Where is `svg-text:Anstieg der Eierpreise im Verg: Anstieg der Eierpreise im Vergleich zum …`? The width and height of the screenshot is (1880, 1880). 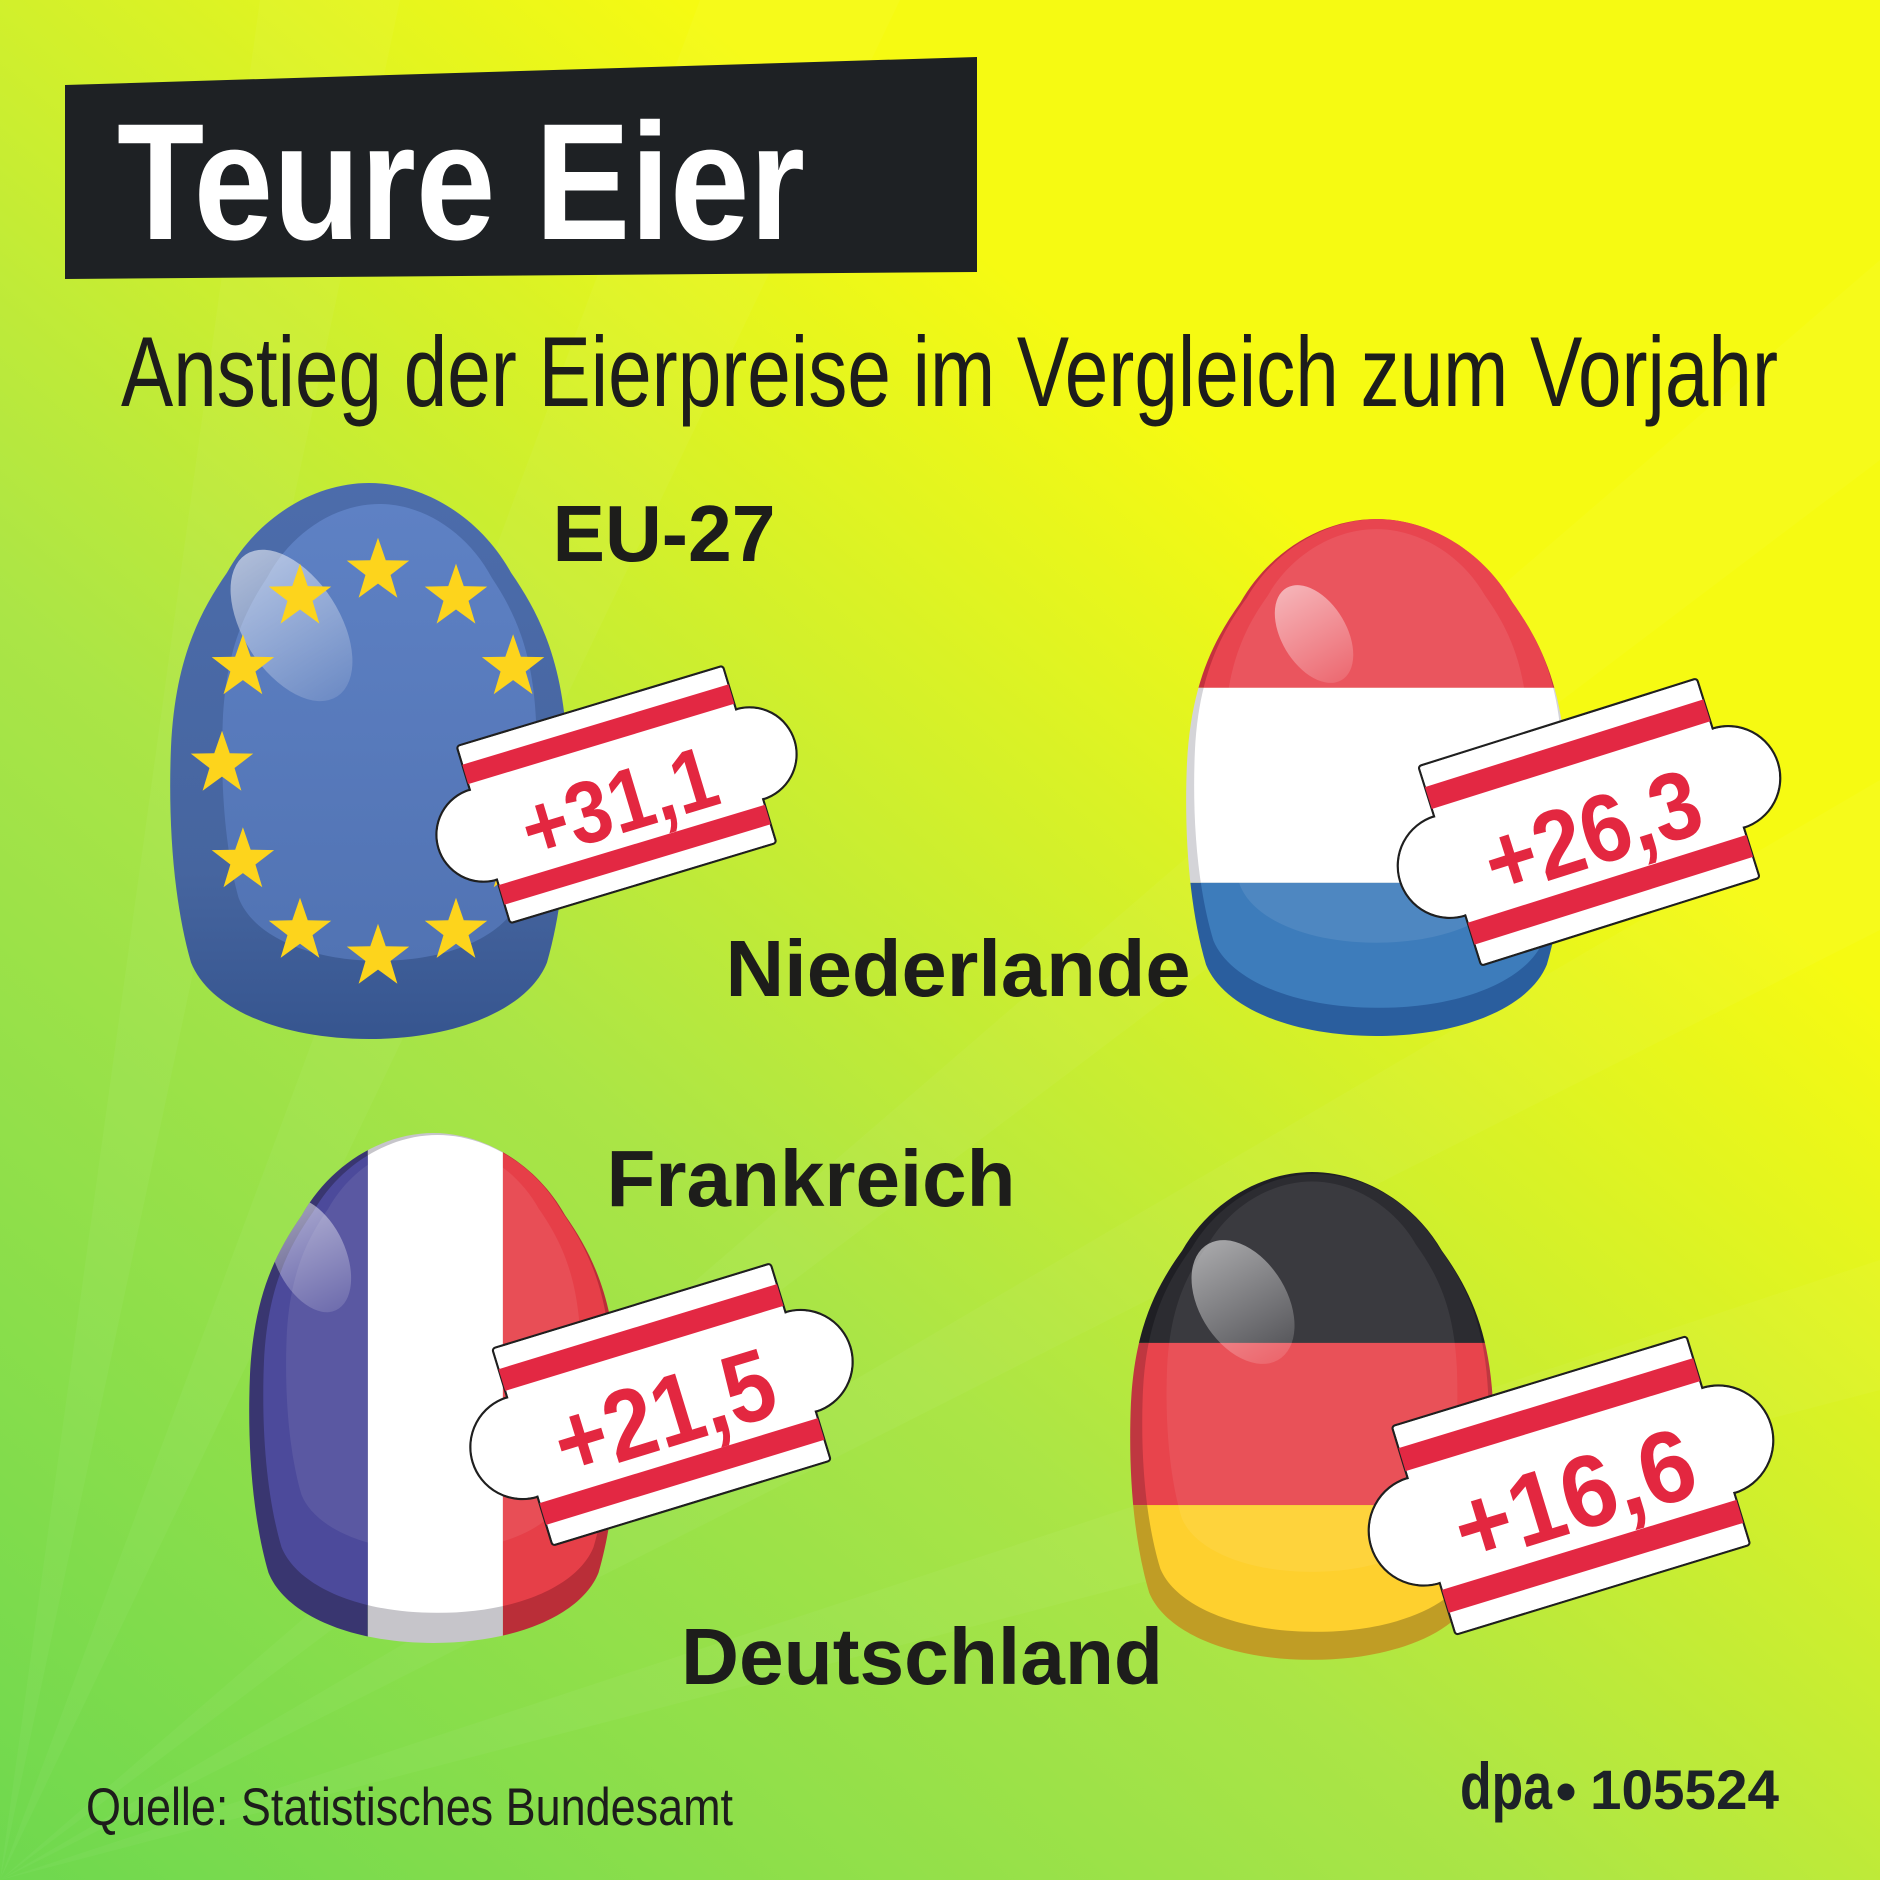 svg-text:Anstieg der Eierpreise im Verg: Anstieg der Eierpreise im Vergleich zum … is located at coordinates (949, 371).